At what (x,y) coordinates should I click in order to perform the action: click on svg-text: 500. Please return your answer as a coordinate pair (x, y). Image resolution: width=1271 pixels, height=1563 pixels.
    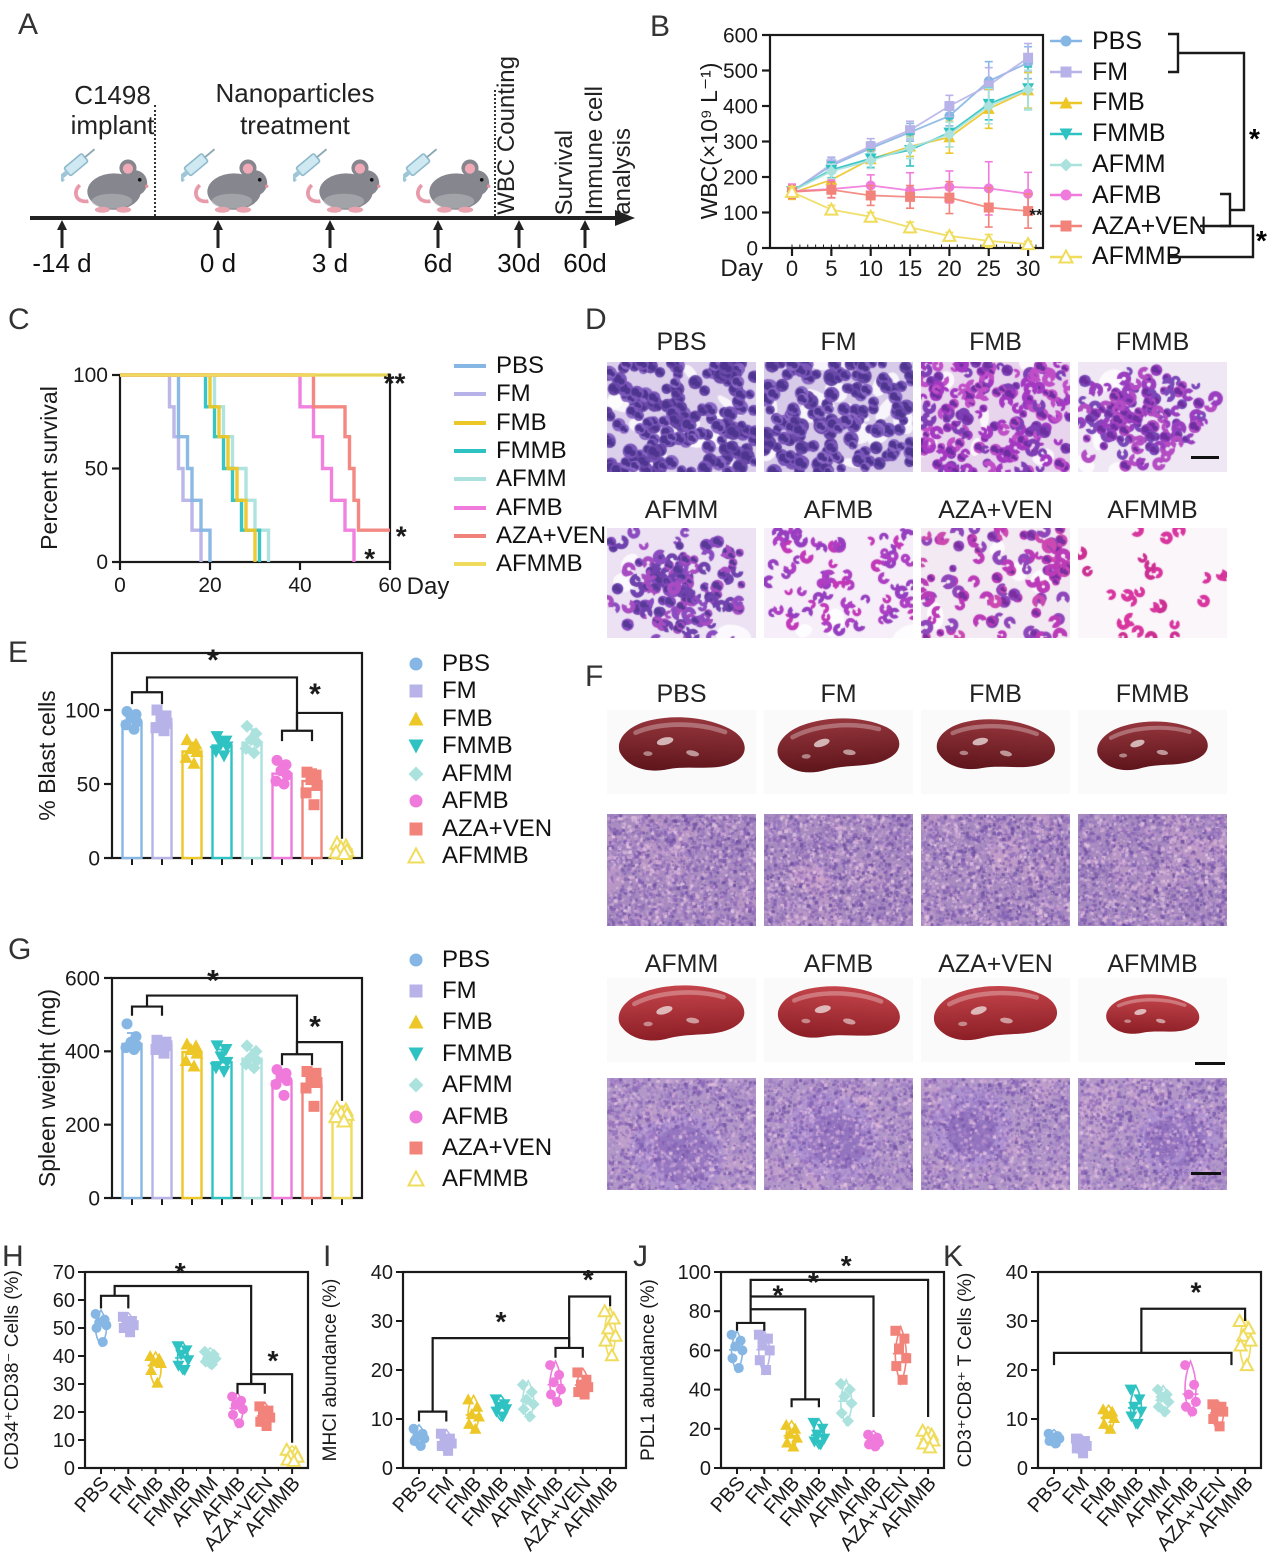
    Looking at the image, I should click on (740, 71).